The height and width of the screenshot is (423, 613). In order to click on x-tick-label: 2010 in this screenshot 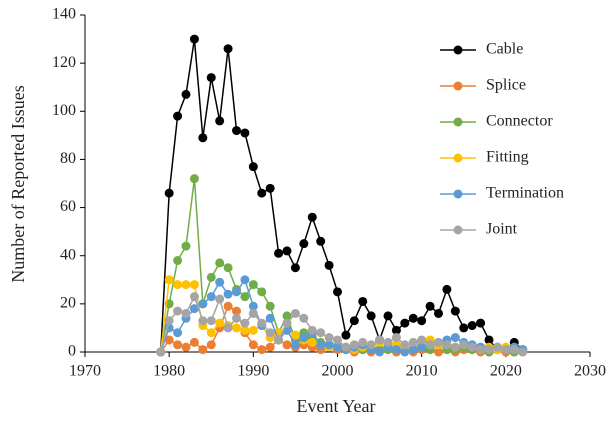, I will do `click(422, 371)`.